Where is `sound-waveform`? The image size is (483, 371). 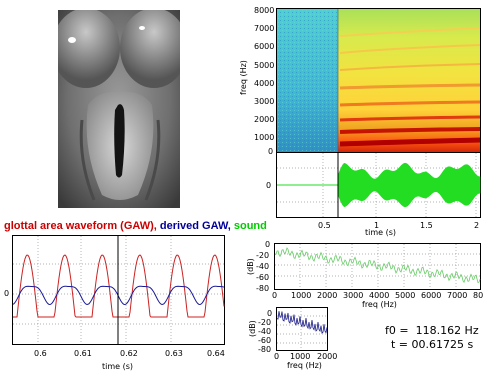 sound-waveform is located at coordinates (409, 185).